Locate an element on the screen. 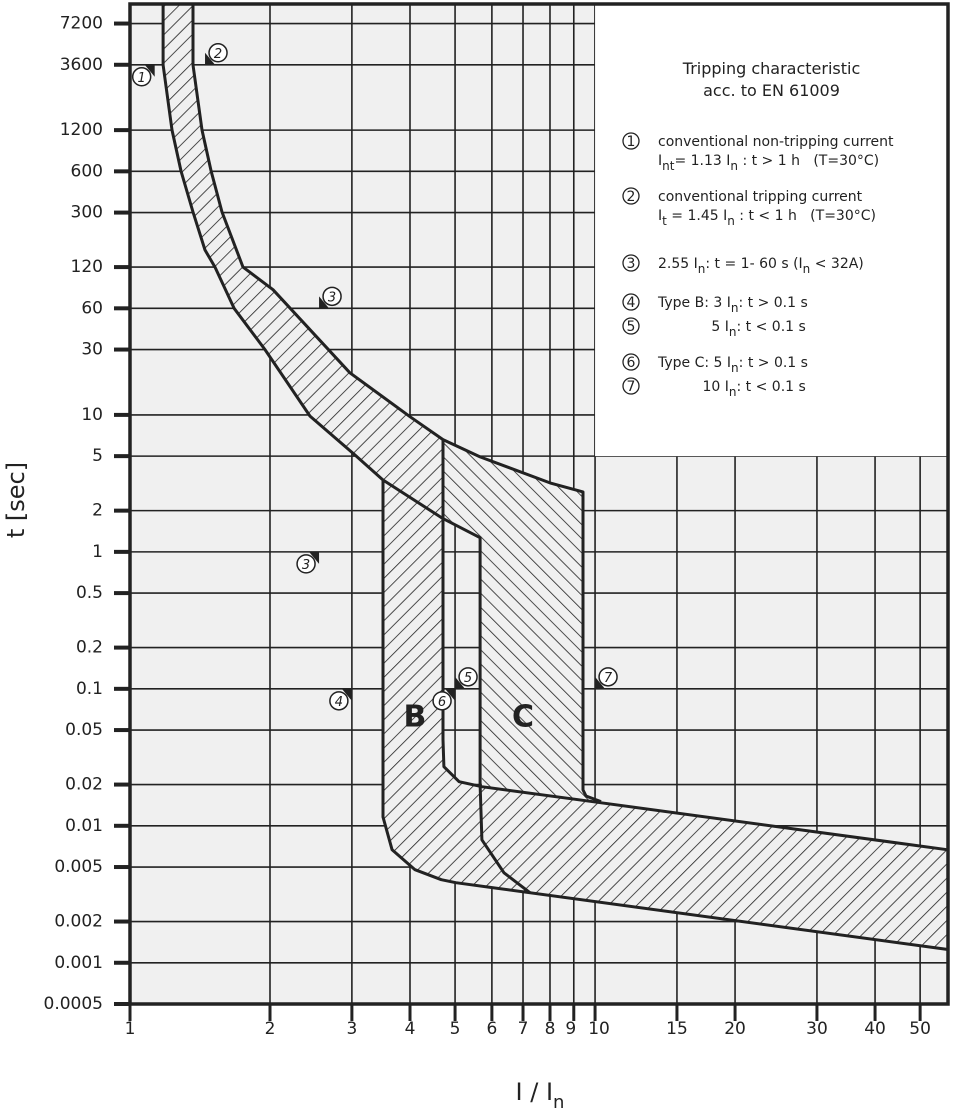 The height and width of the screenshot is (1120, 953). annotation-label: 4 is located at coordinates (339, 702).